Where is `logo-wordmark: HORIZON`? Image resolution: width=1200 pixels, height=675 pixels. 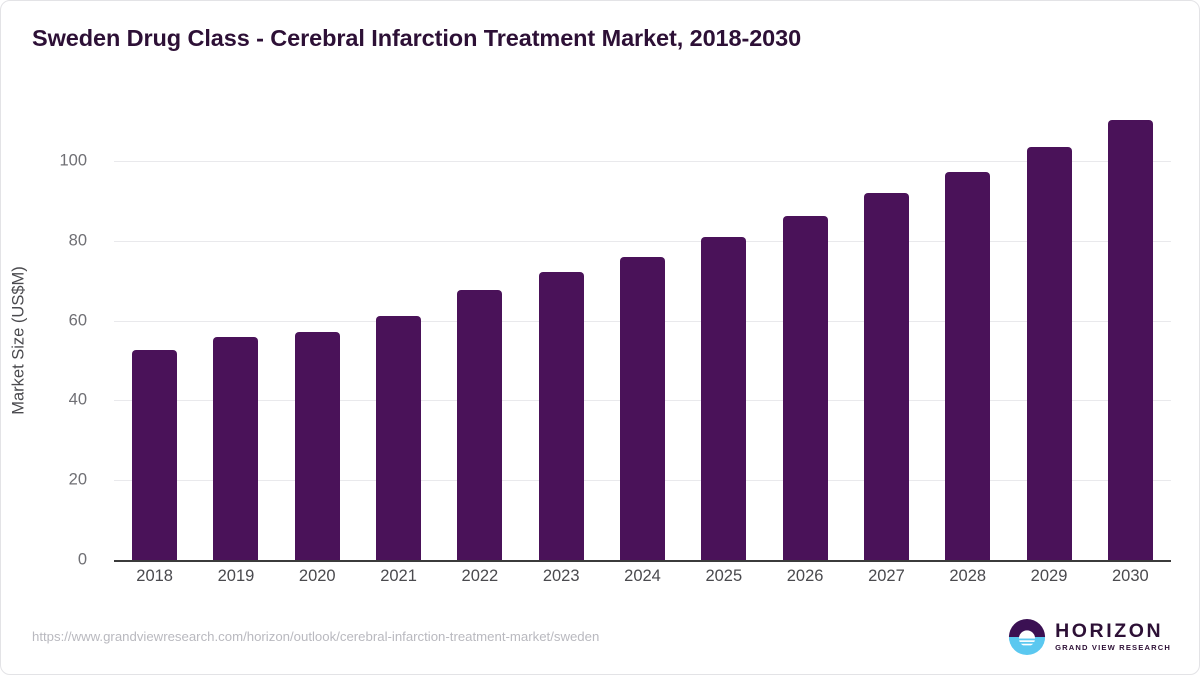
logo-wordmark: HORIZON is located at coordinates (1109, 630).